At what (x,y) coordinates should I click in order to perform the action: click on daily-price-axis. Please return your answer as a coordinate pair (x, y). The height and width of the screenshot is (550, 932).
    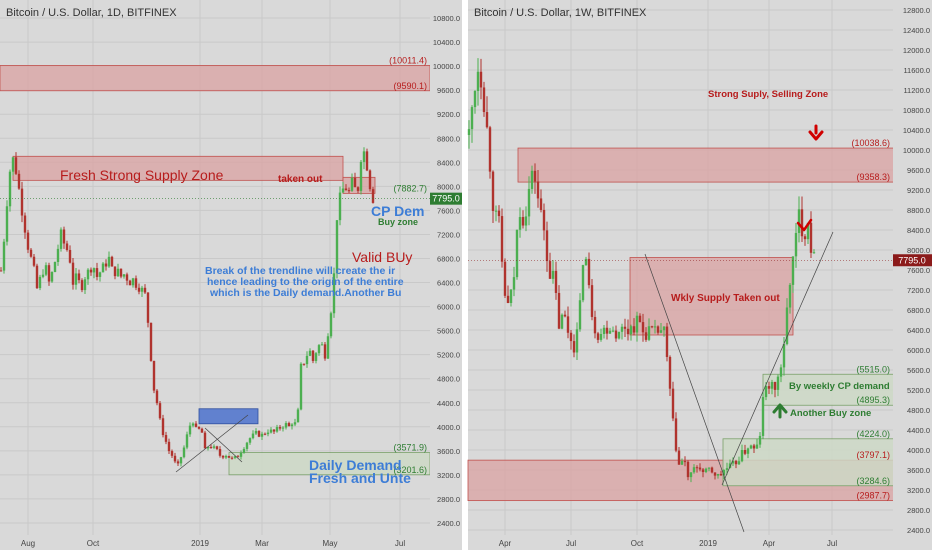
    Looking at the image, I should click on (446, 267).